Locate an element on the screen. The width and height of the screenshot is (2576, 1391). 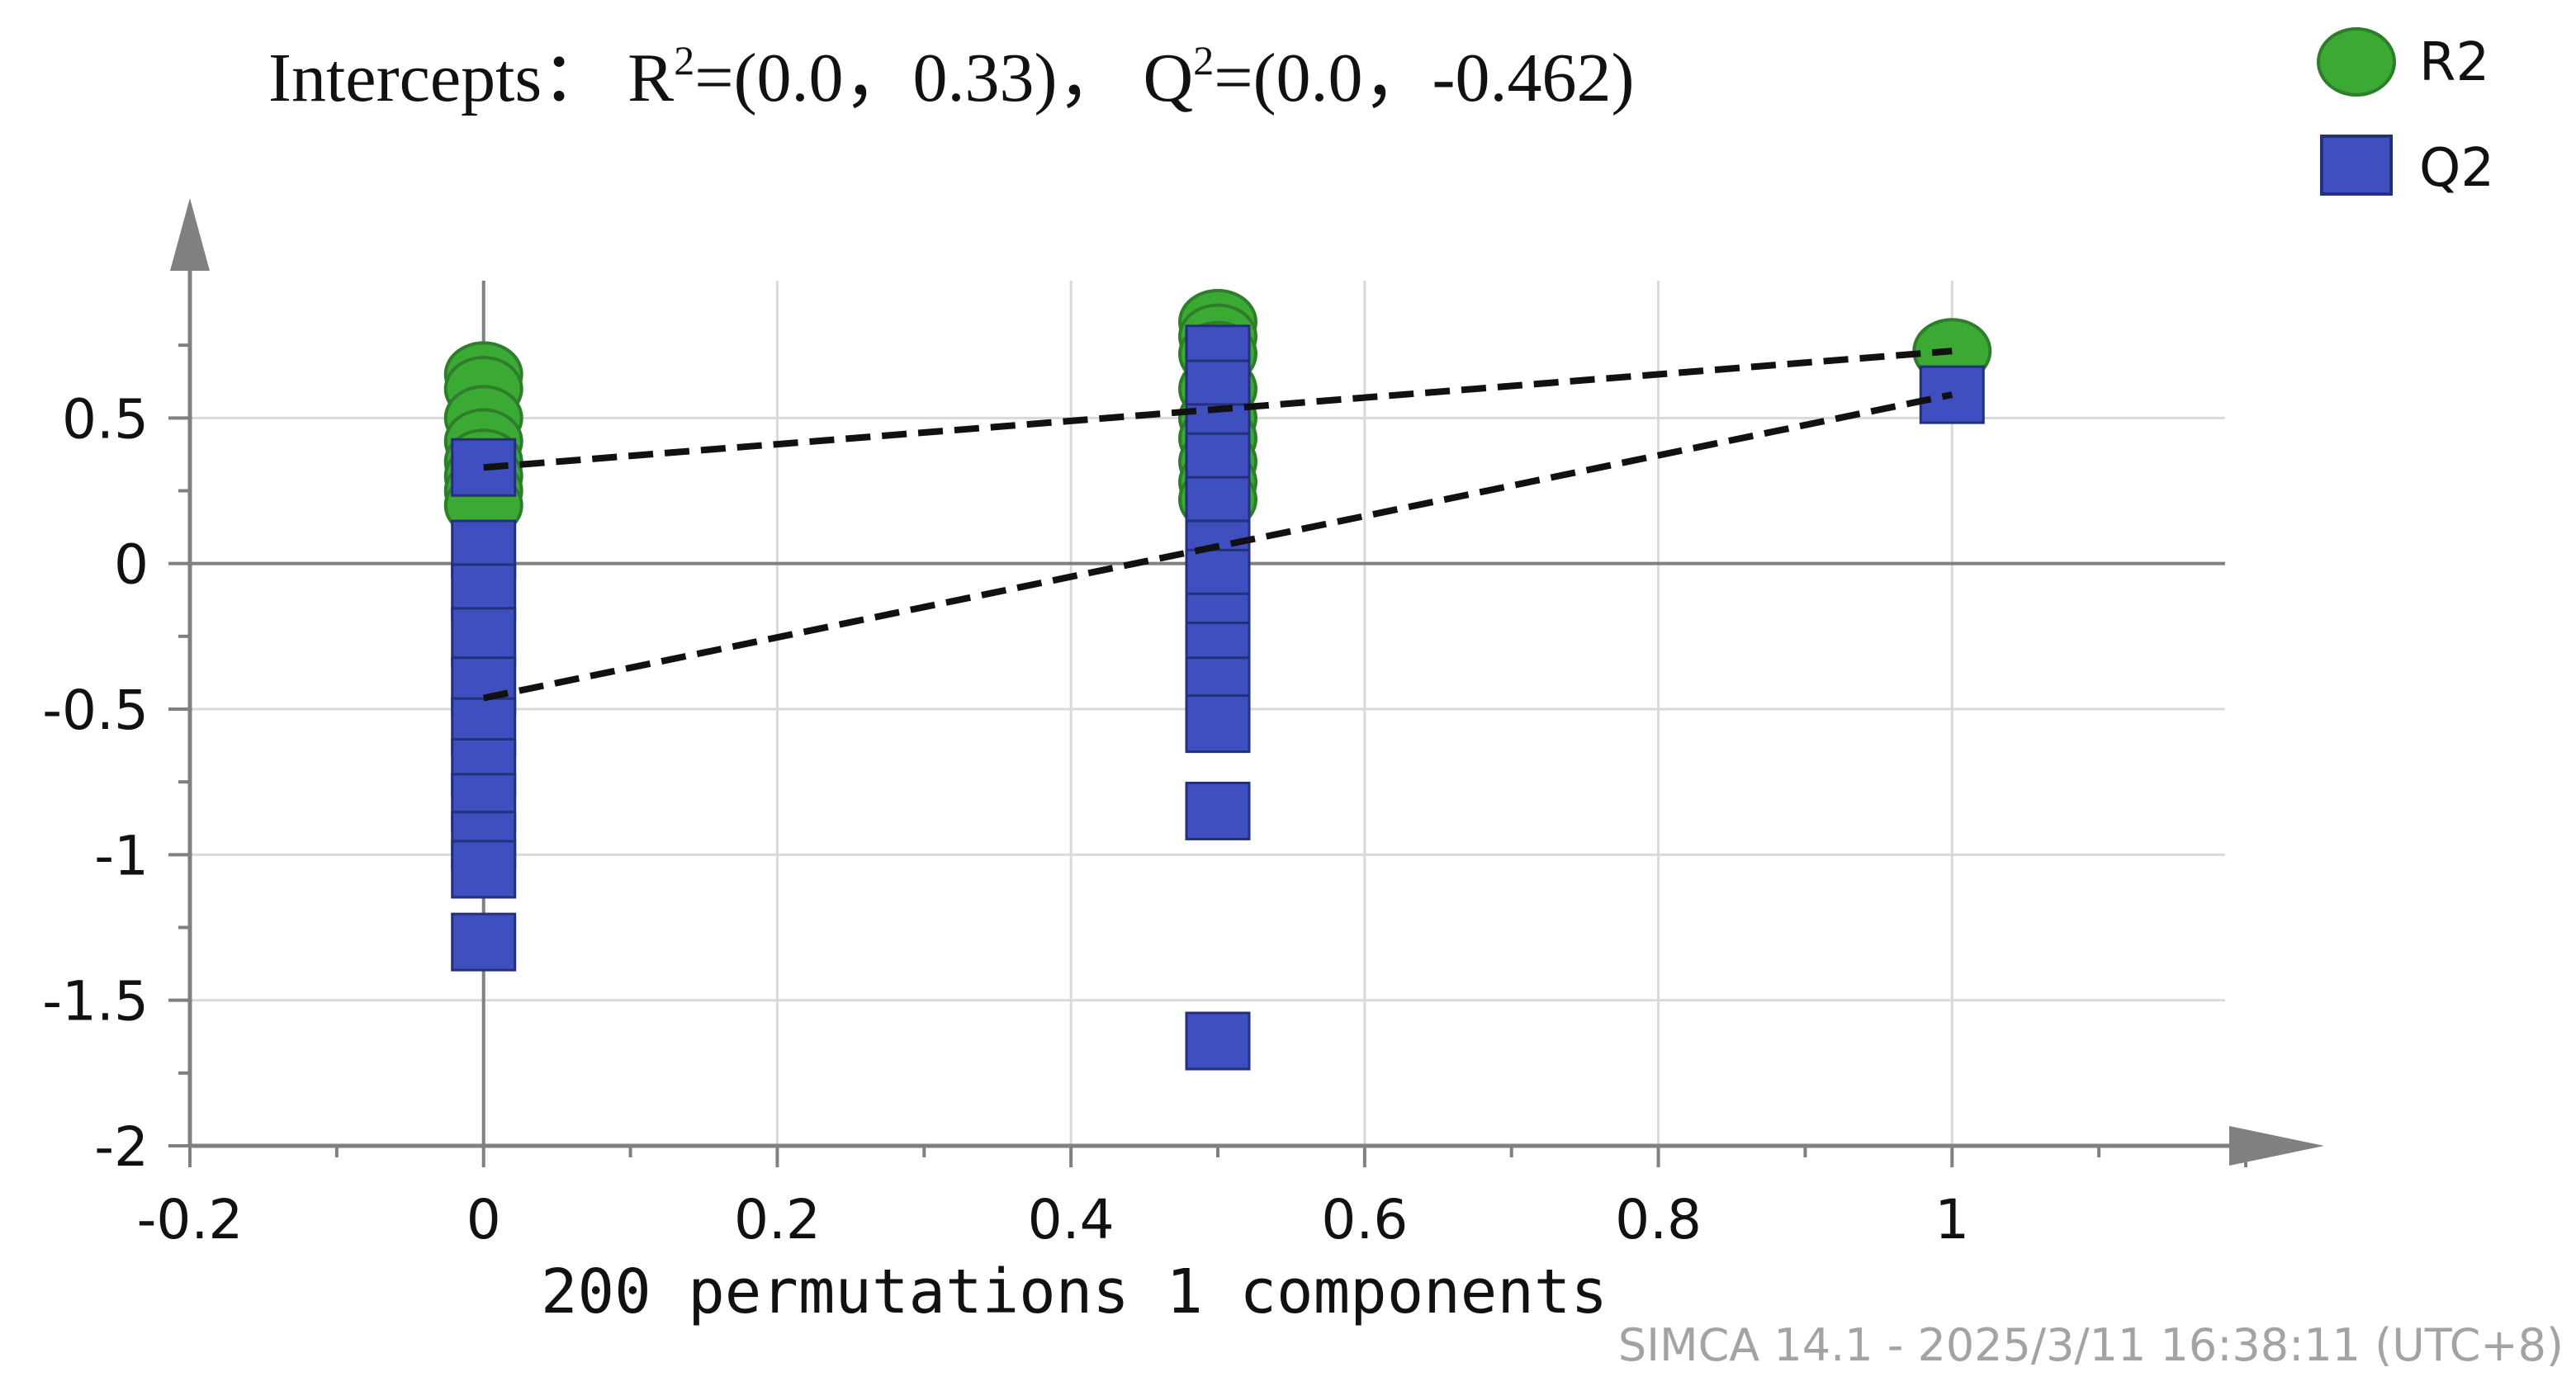
x-tick-label: 0 is located at coordinates (483, 1219).